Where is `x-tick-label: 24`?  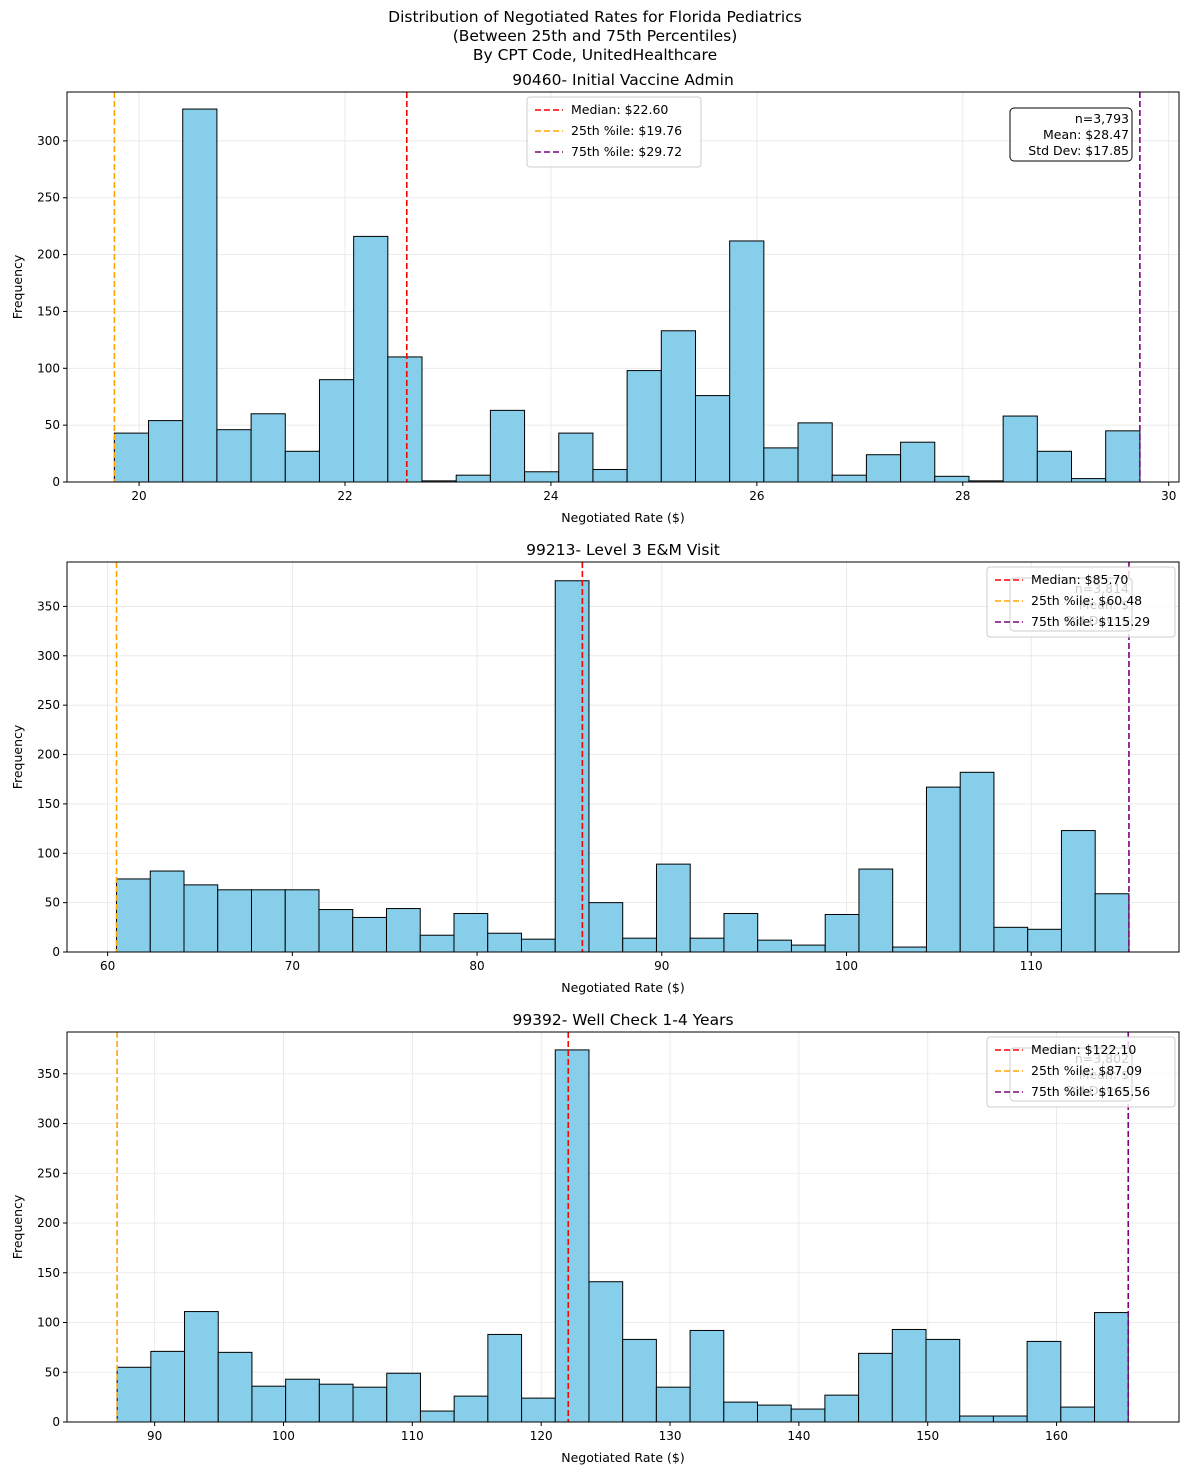 x-tick-label: 24 is located at coordinates (550, 496).